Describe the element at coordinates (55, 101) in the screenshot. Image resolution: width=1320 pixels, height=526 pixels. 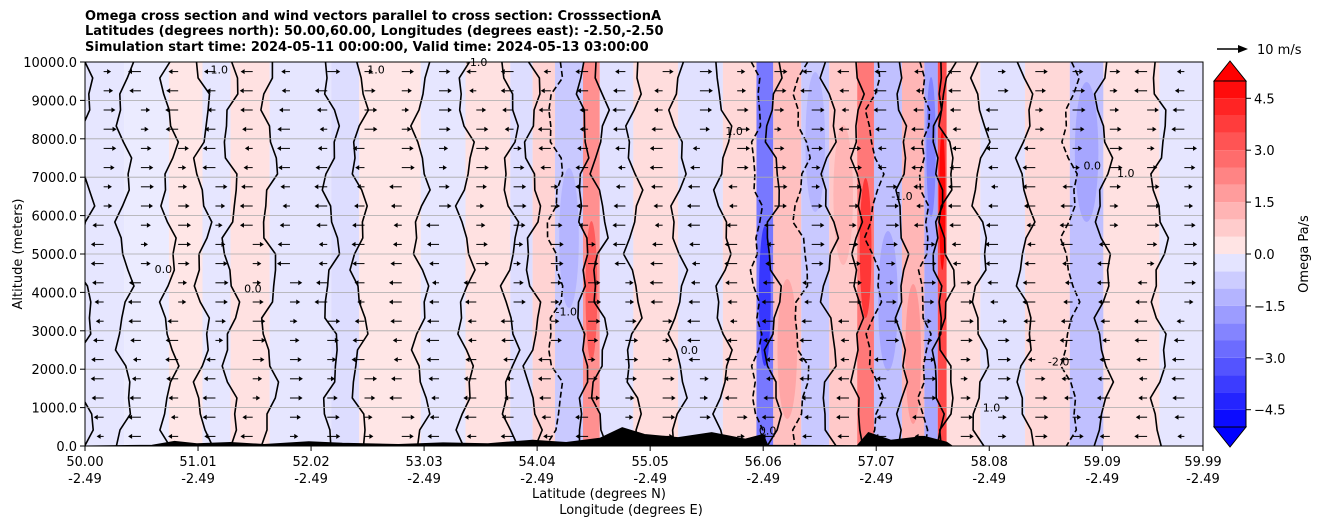
I see `y-tick-label: 9000.0` at that location.